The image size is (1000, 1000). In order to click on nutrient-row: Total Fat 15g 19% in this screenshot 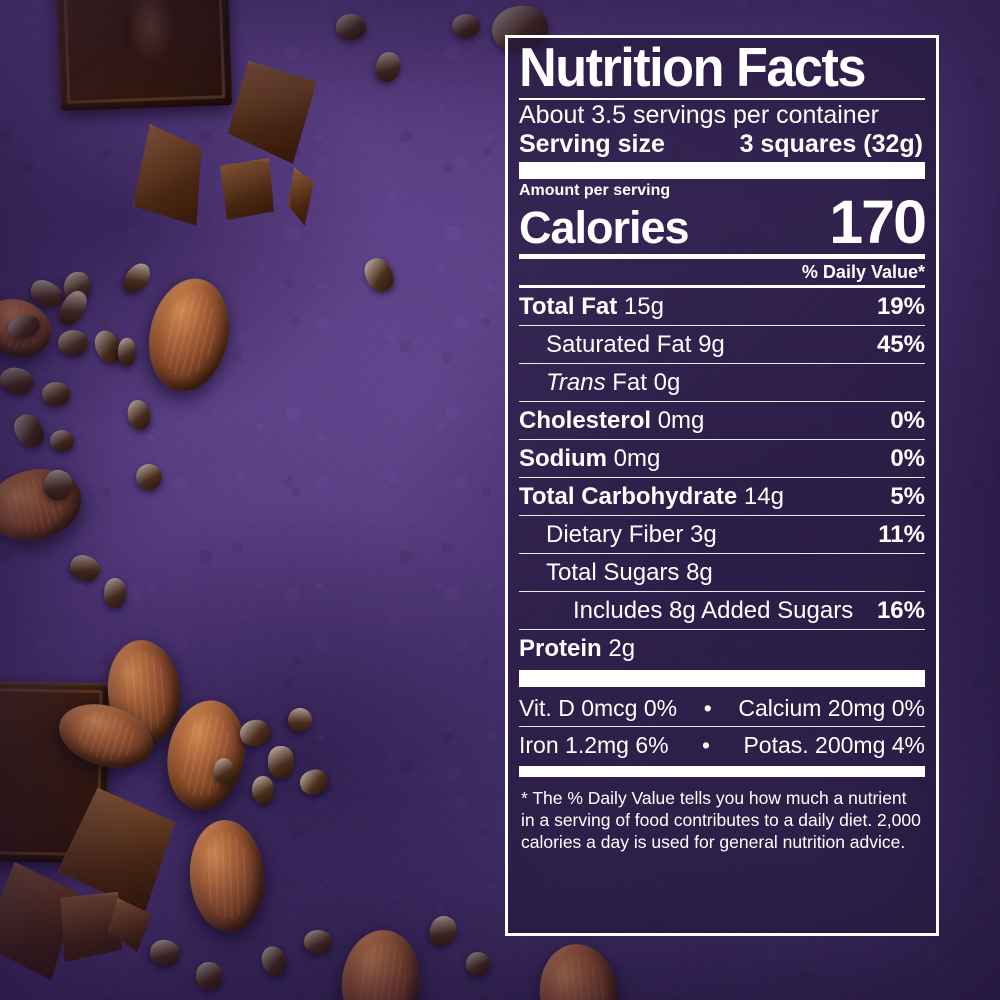, I will do `click(722, 306)`.